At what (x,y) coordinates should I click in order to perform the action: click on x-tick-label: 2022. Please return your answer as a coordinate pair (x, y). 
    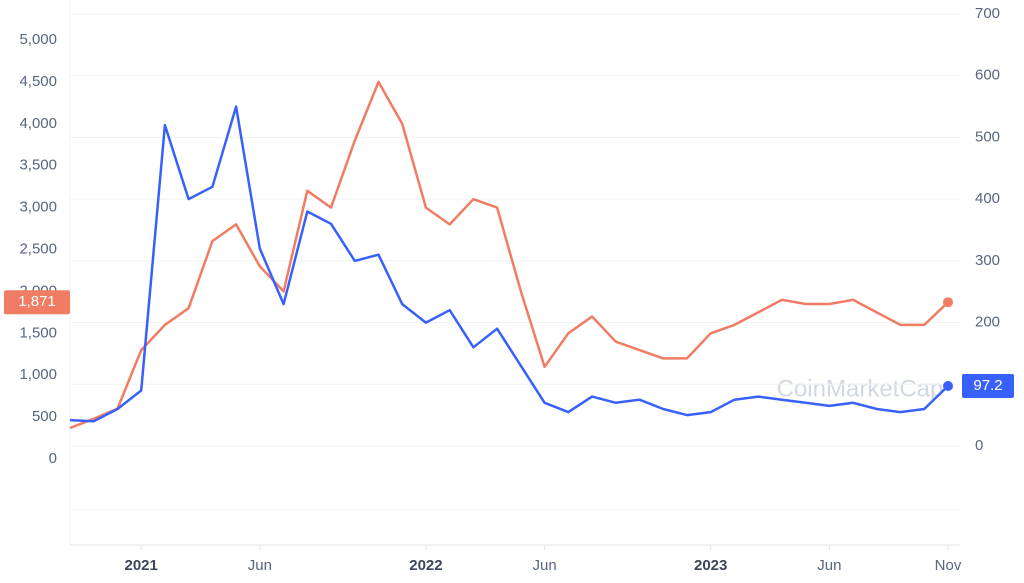
    Looking at the image, I should click on (425, 565).